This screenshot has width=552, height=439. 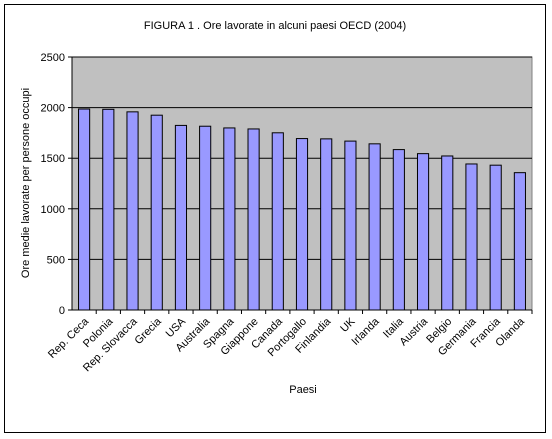 What do you see at coordinates (205, 218) in the screenshot?
I see `bar-australia` at bounding box center [205, 218].